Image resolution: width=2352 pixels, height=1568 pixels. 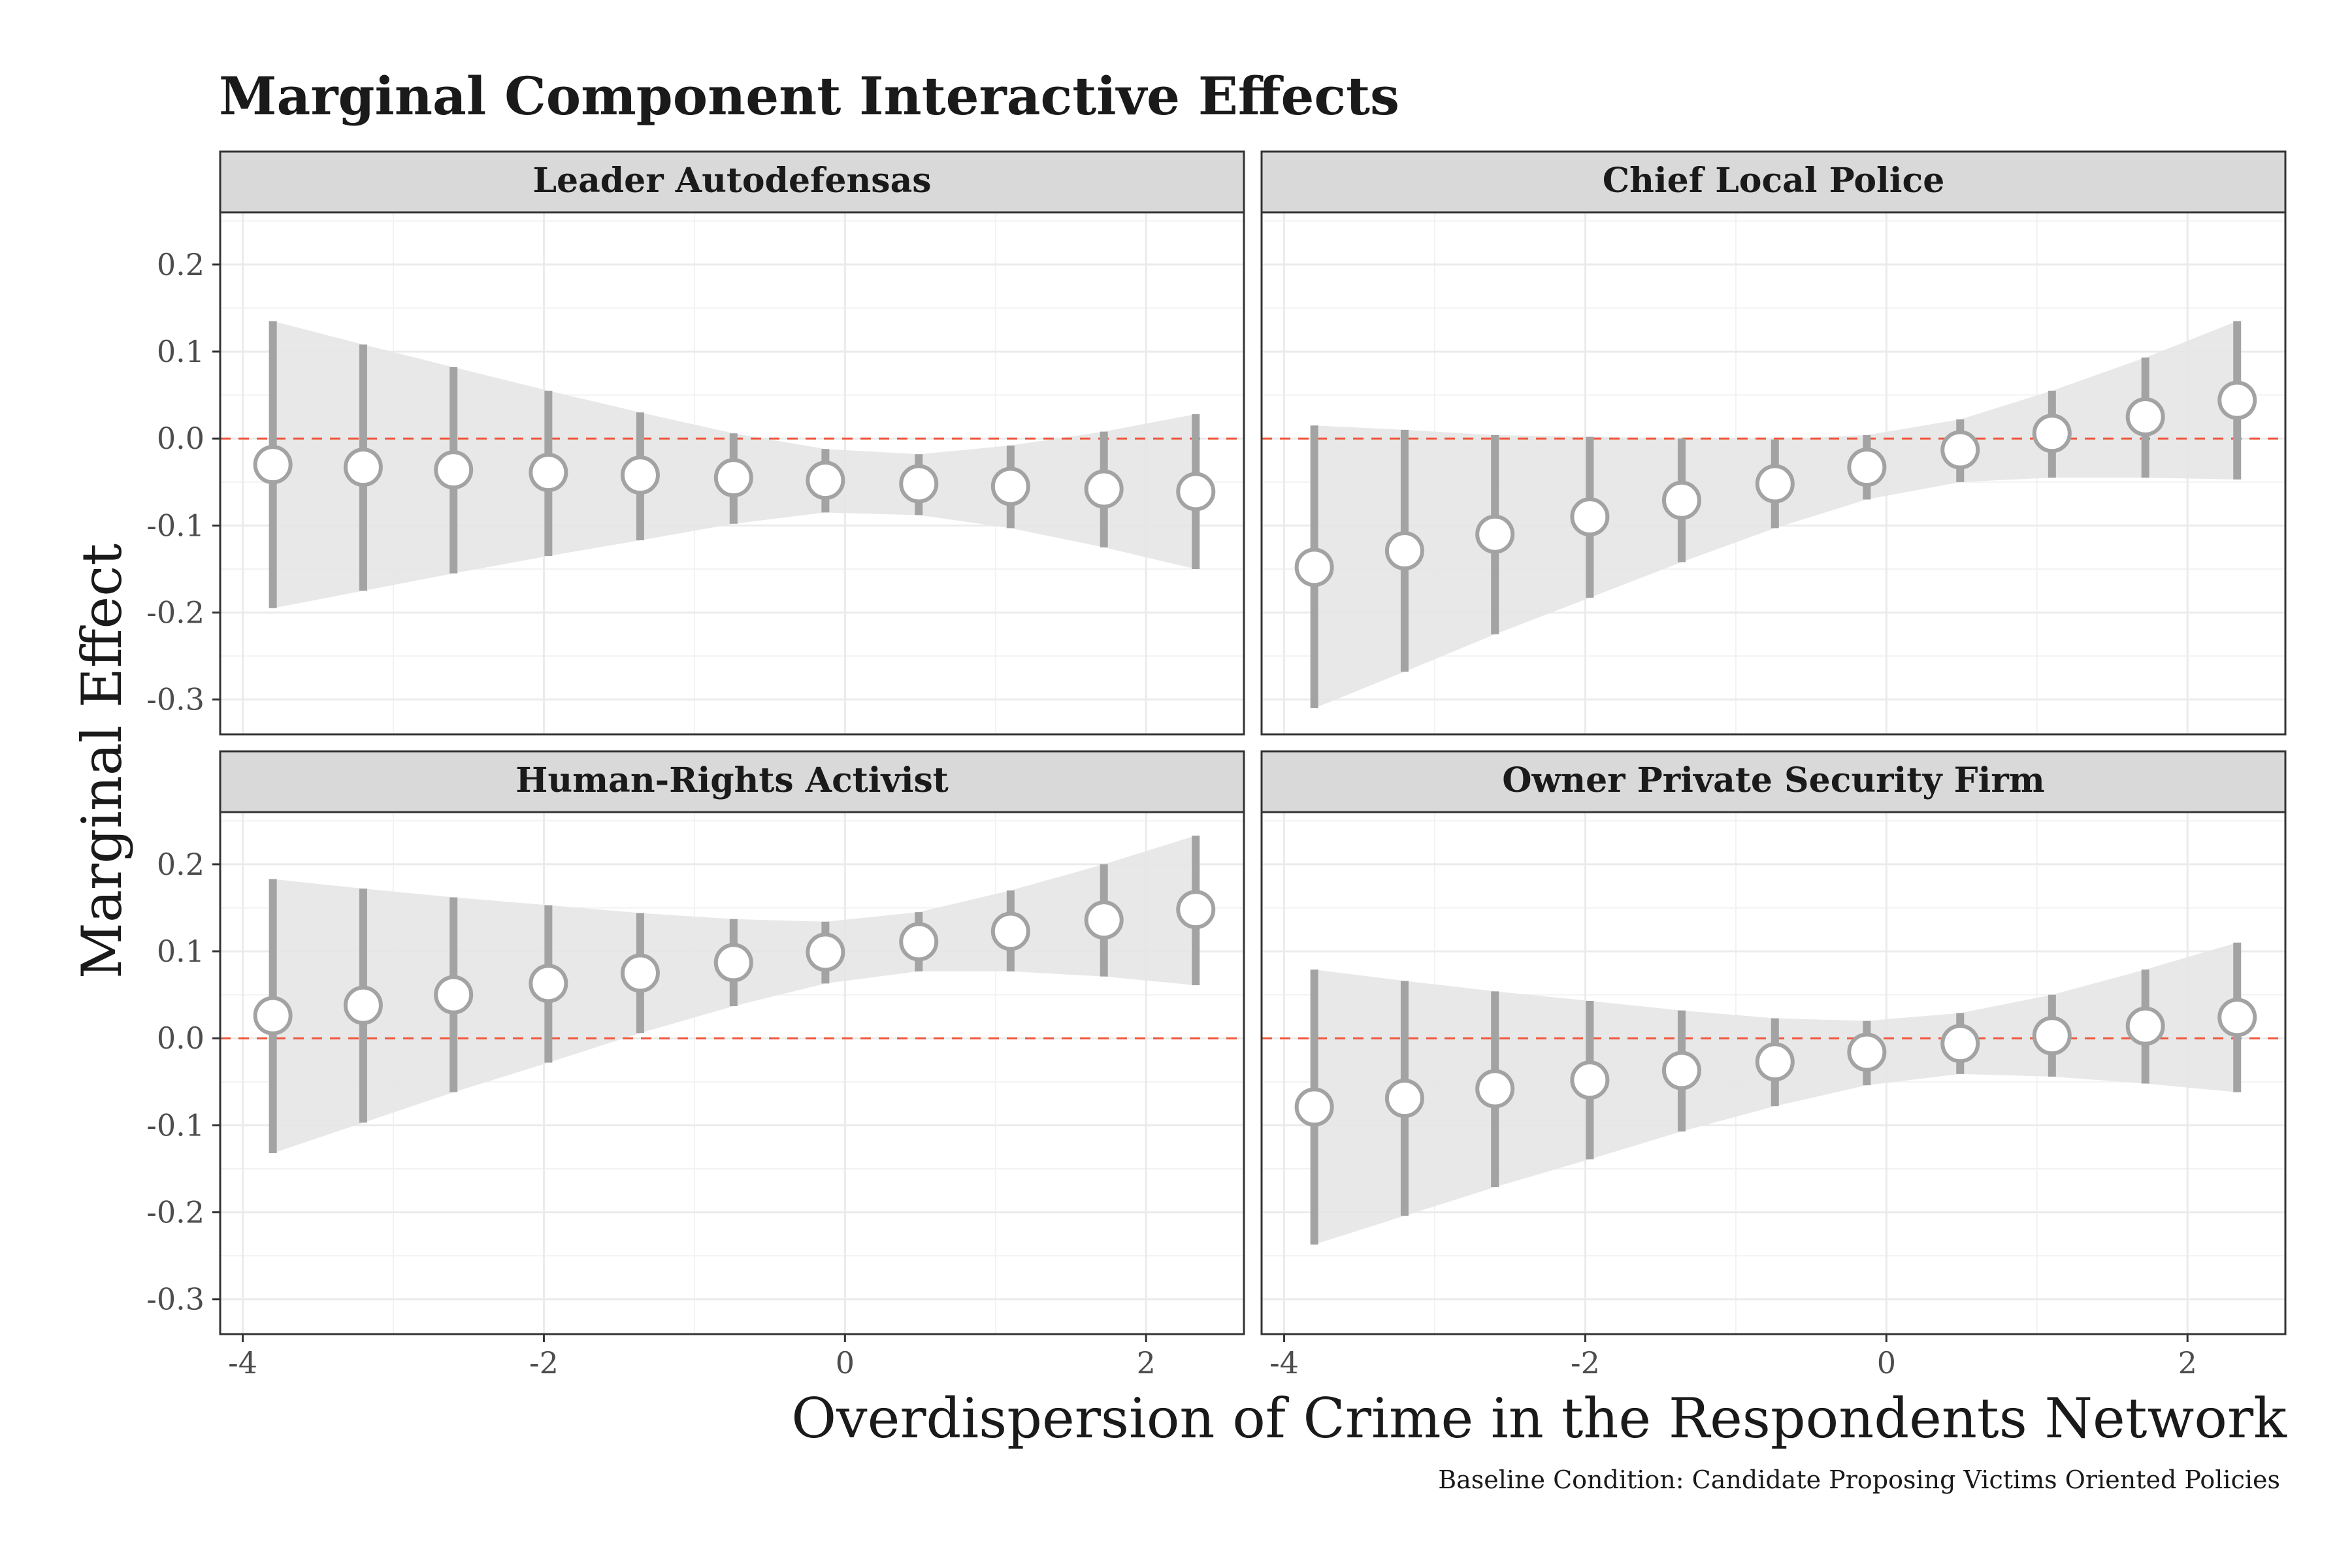 I want to click on facet-strip-label: Owner Private Security Firm, so click(x=1773, y=780).